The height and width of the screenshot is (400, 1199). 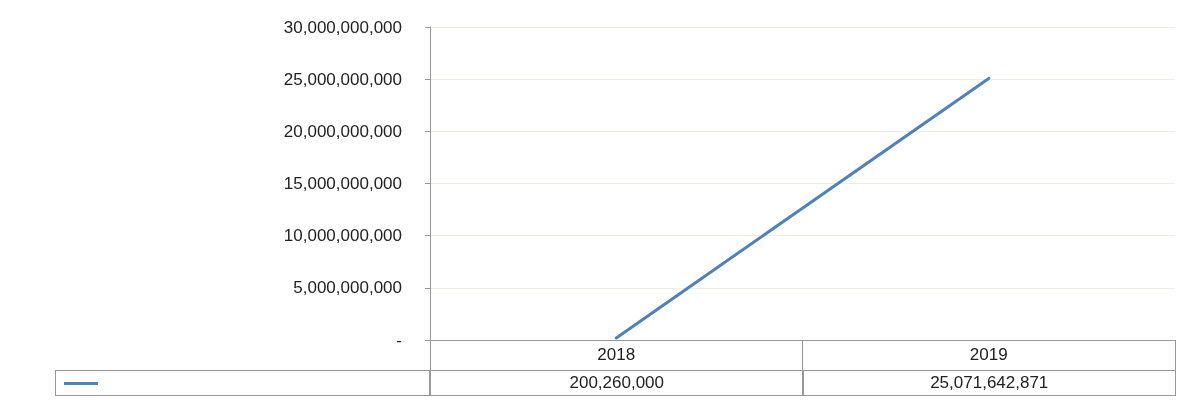 I want to click on y-tick-label: 10,000,000,000, so click(x=342, y=236).